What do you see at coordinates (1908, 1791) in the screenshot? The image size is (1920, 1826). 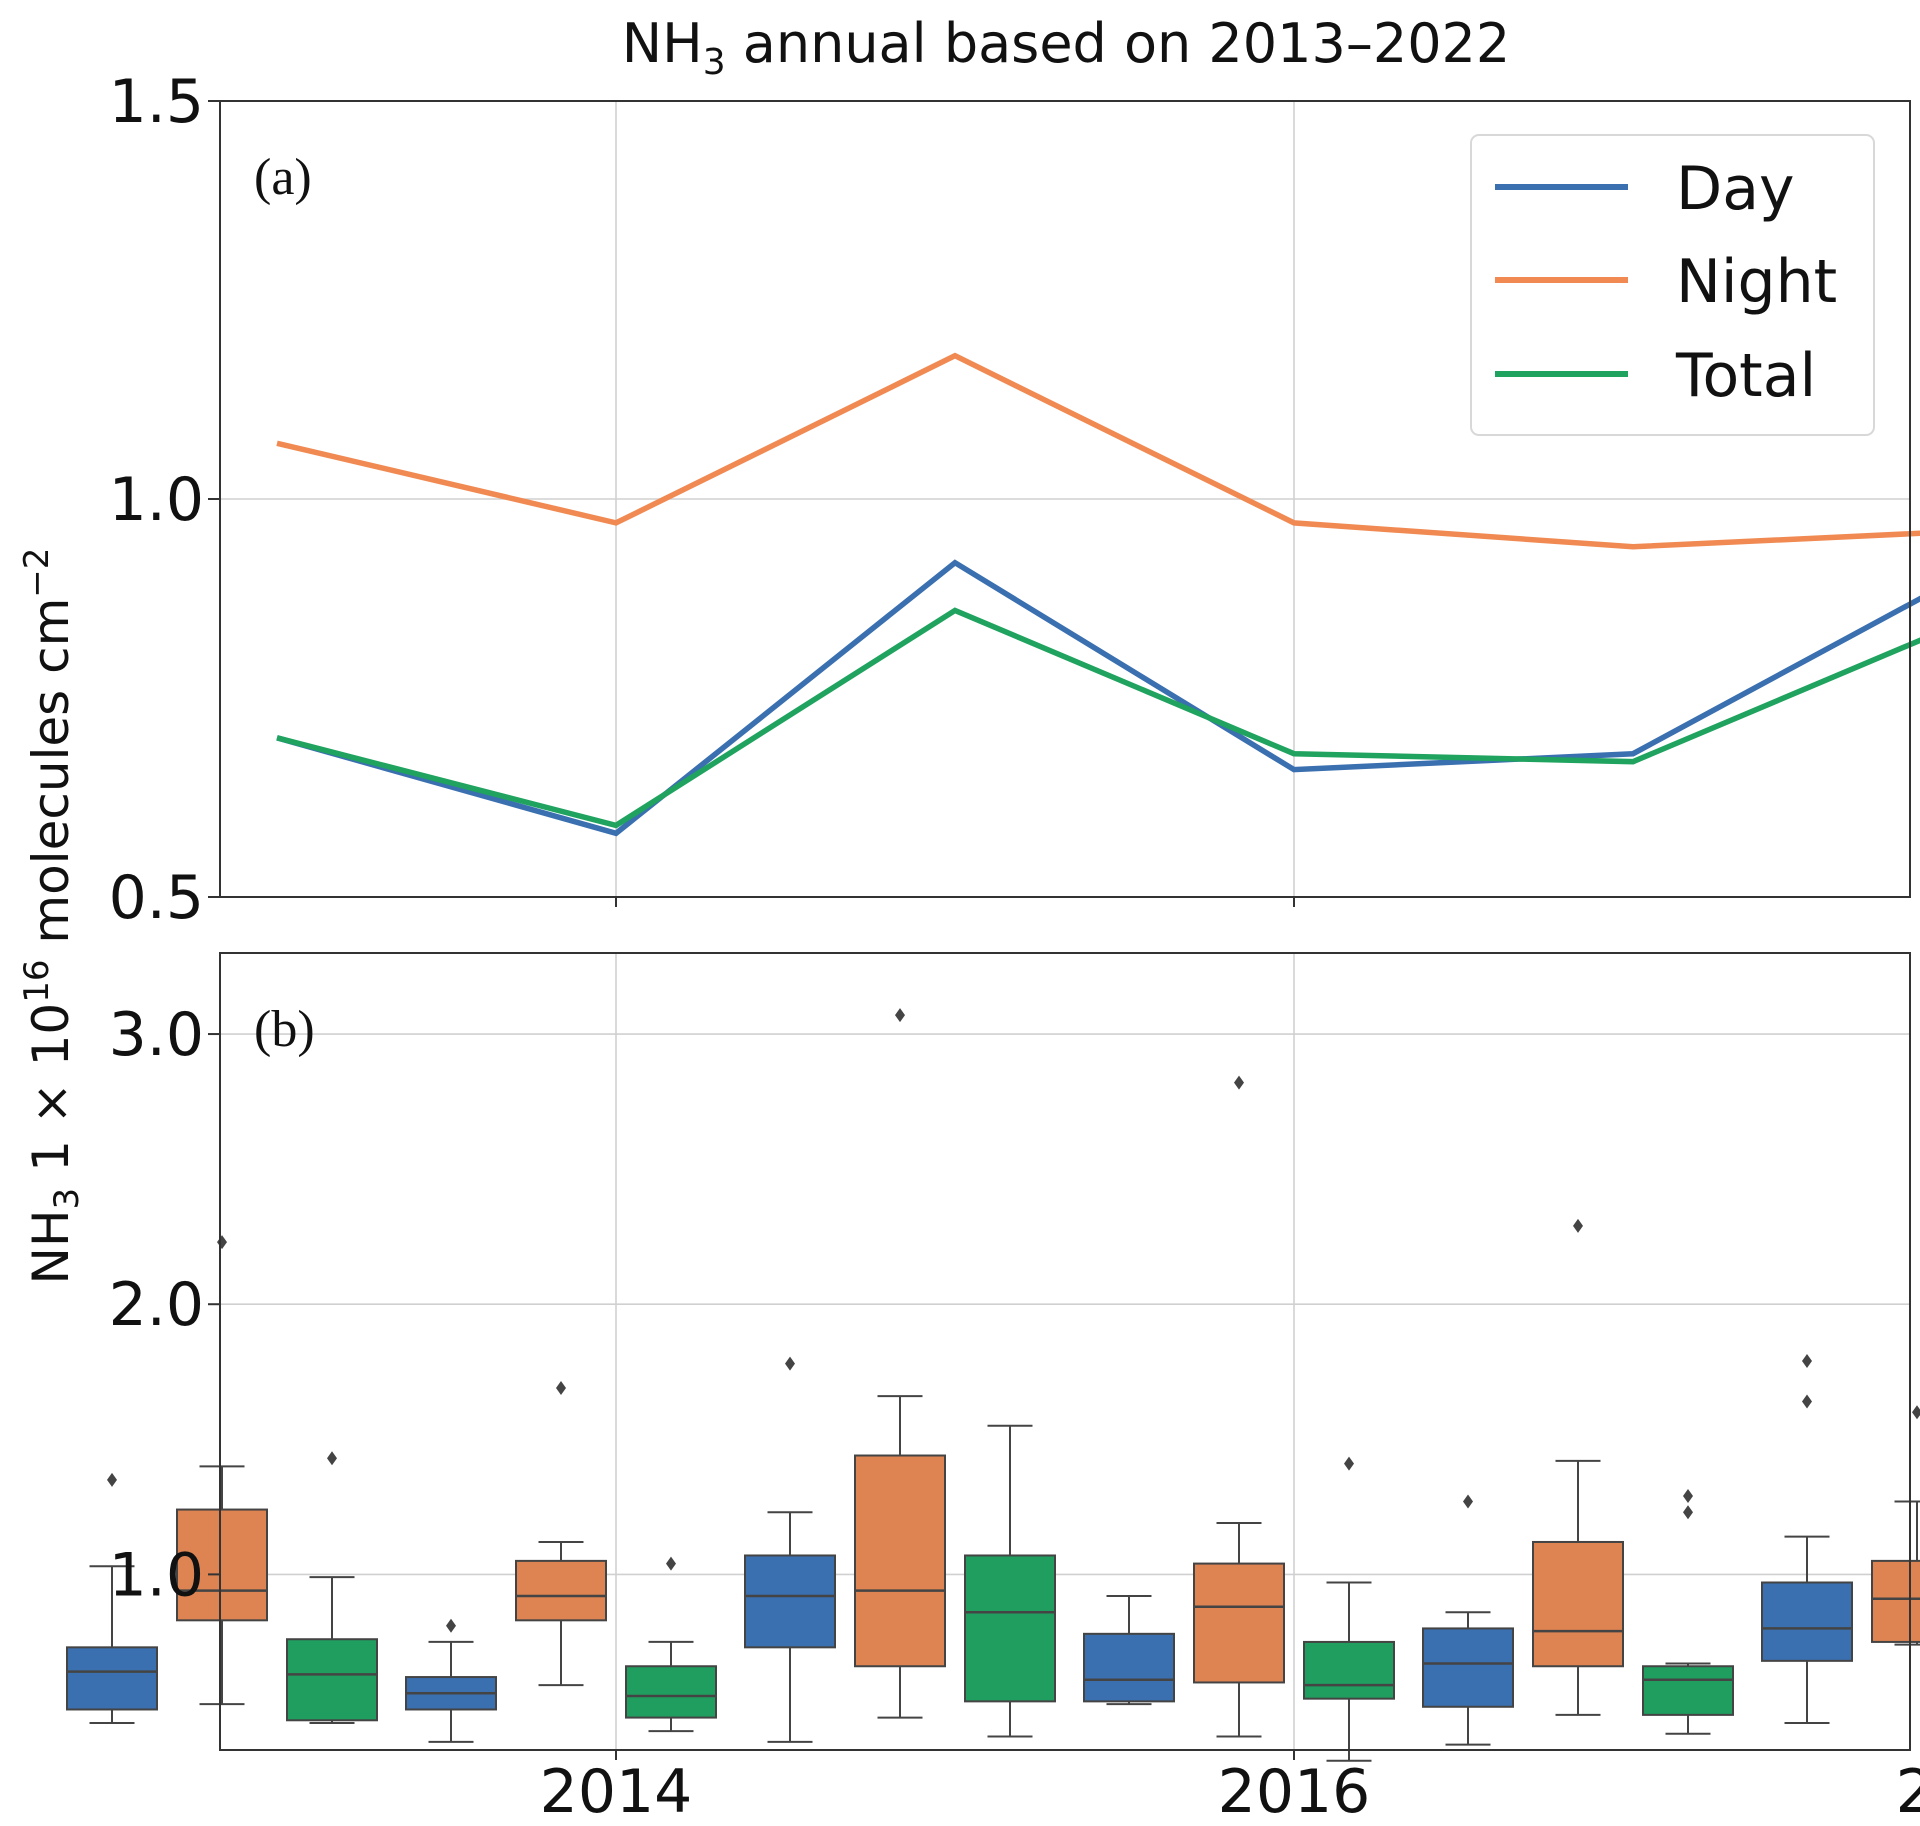 I see `x-tick-label: 2018` at bounding box center [1908, 1791].